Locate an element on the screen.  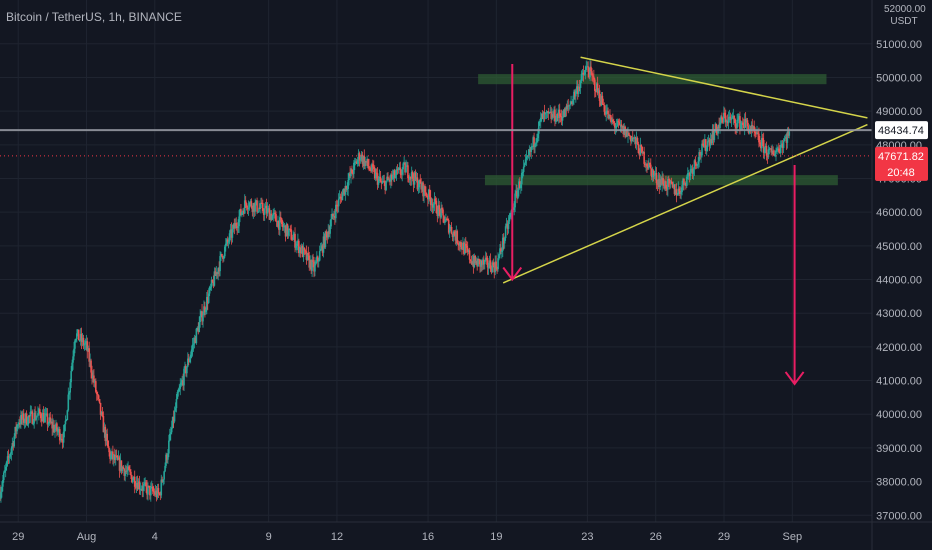
time-axis: 29 Aug 4 9 12 16 19 23 26 29 Sep is located at coordinates (466, 532).